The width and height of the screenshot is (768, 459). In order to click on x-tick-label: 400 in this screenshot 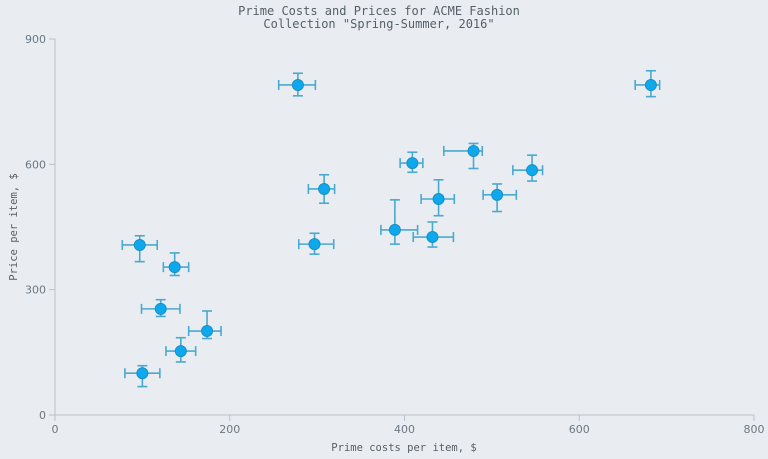, I will do `click(404, 429)`.